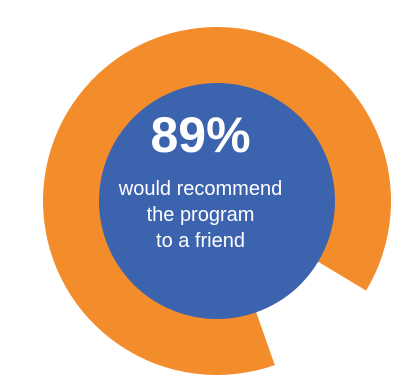 The image size is (401, 381). I want to click on caption-line-2: the program, so click(200, 215).